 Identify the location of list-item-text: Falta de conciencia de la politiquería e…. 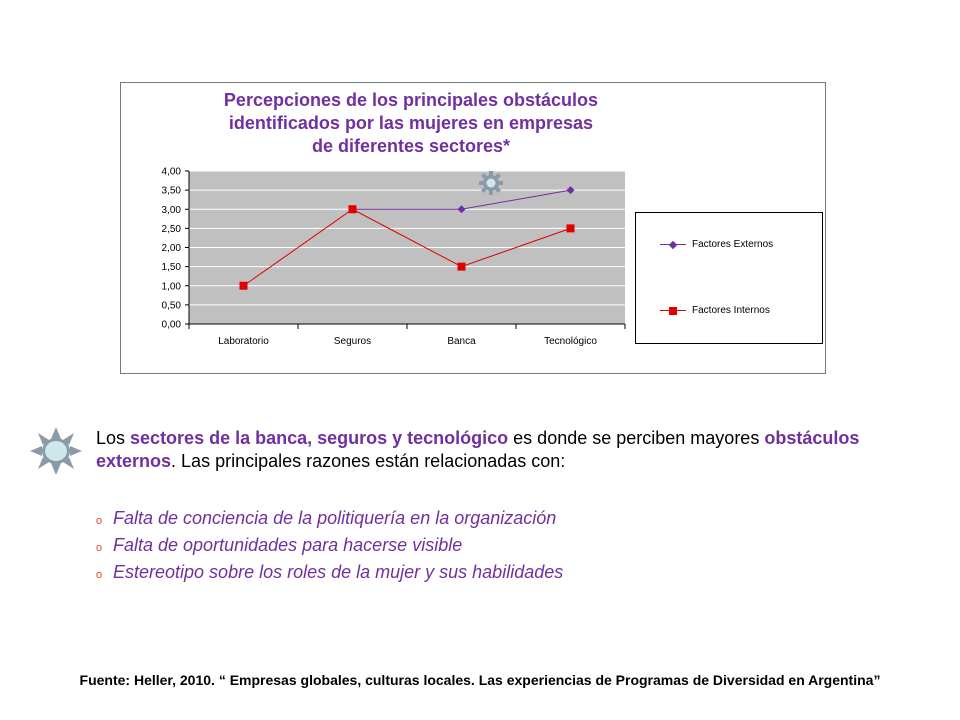
(335, 518).